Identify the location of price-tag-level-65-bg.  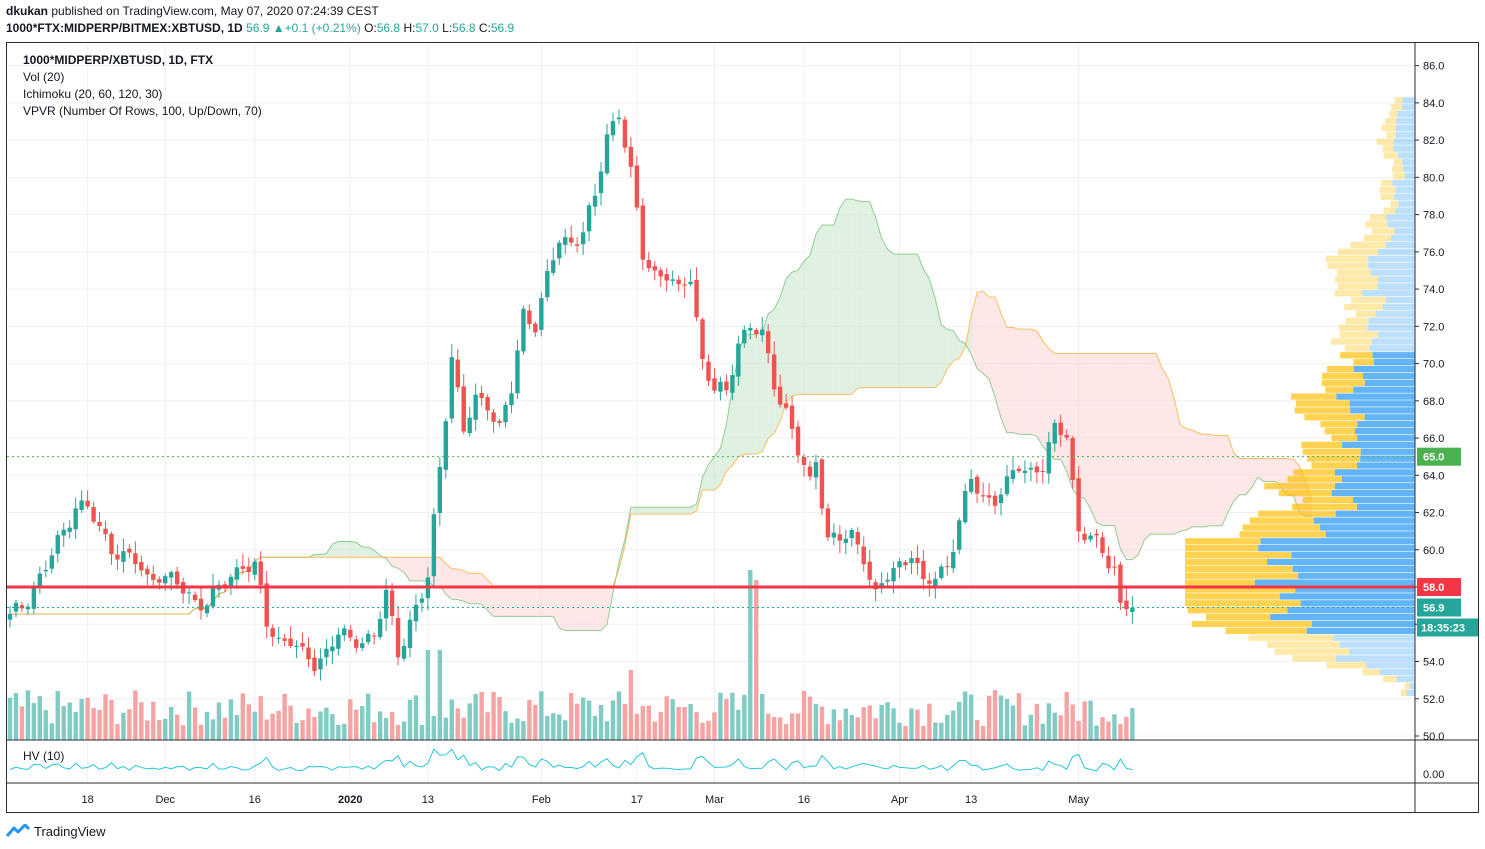
(1439, 456).